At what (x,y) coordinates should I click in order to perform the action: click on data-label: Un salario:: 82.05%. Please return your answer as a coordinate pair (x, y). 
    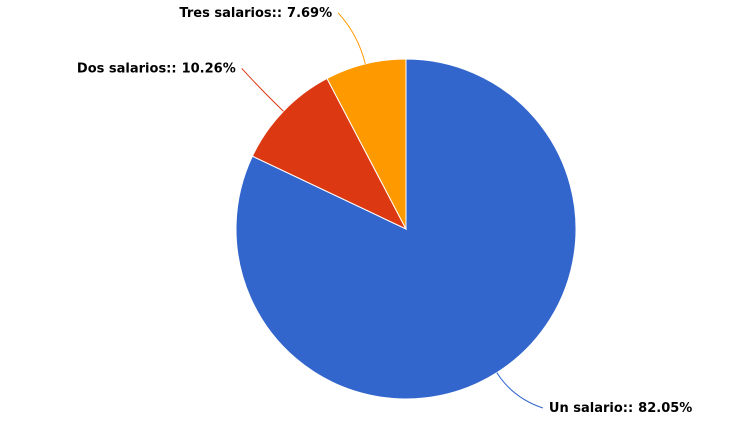
    Looking at the image, I should click on (620, 408).